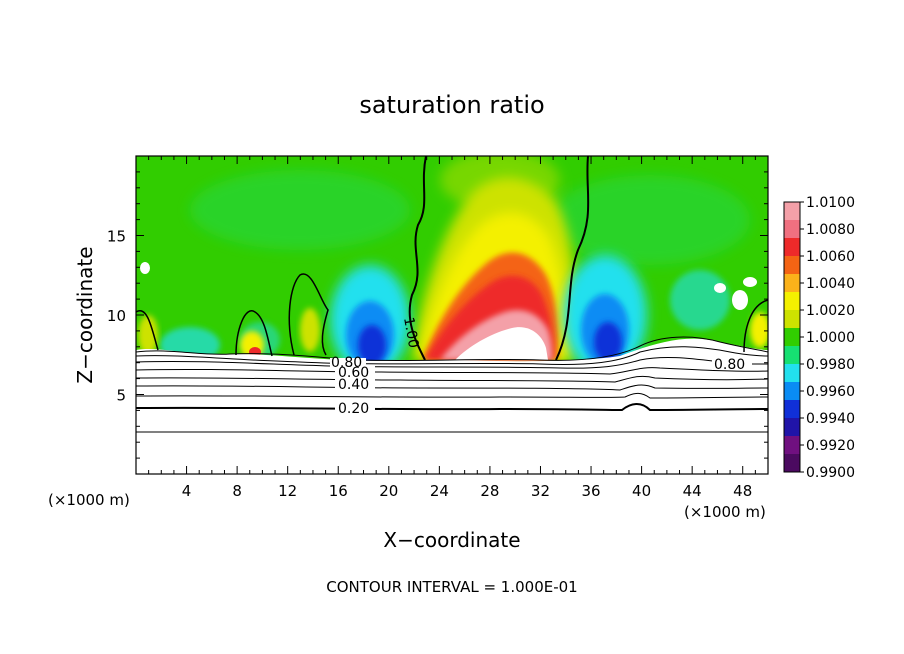 The height and width of the screenshot is (654, 904). I want to click on y-axis-label: Z−coordinate, so click(85, 314).